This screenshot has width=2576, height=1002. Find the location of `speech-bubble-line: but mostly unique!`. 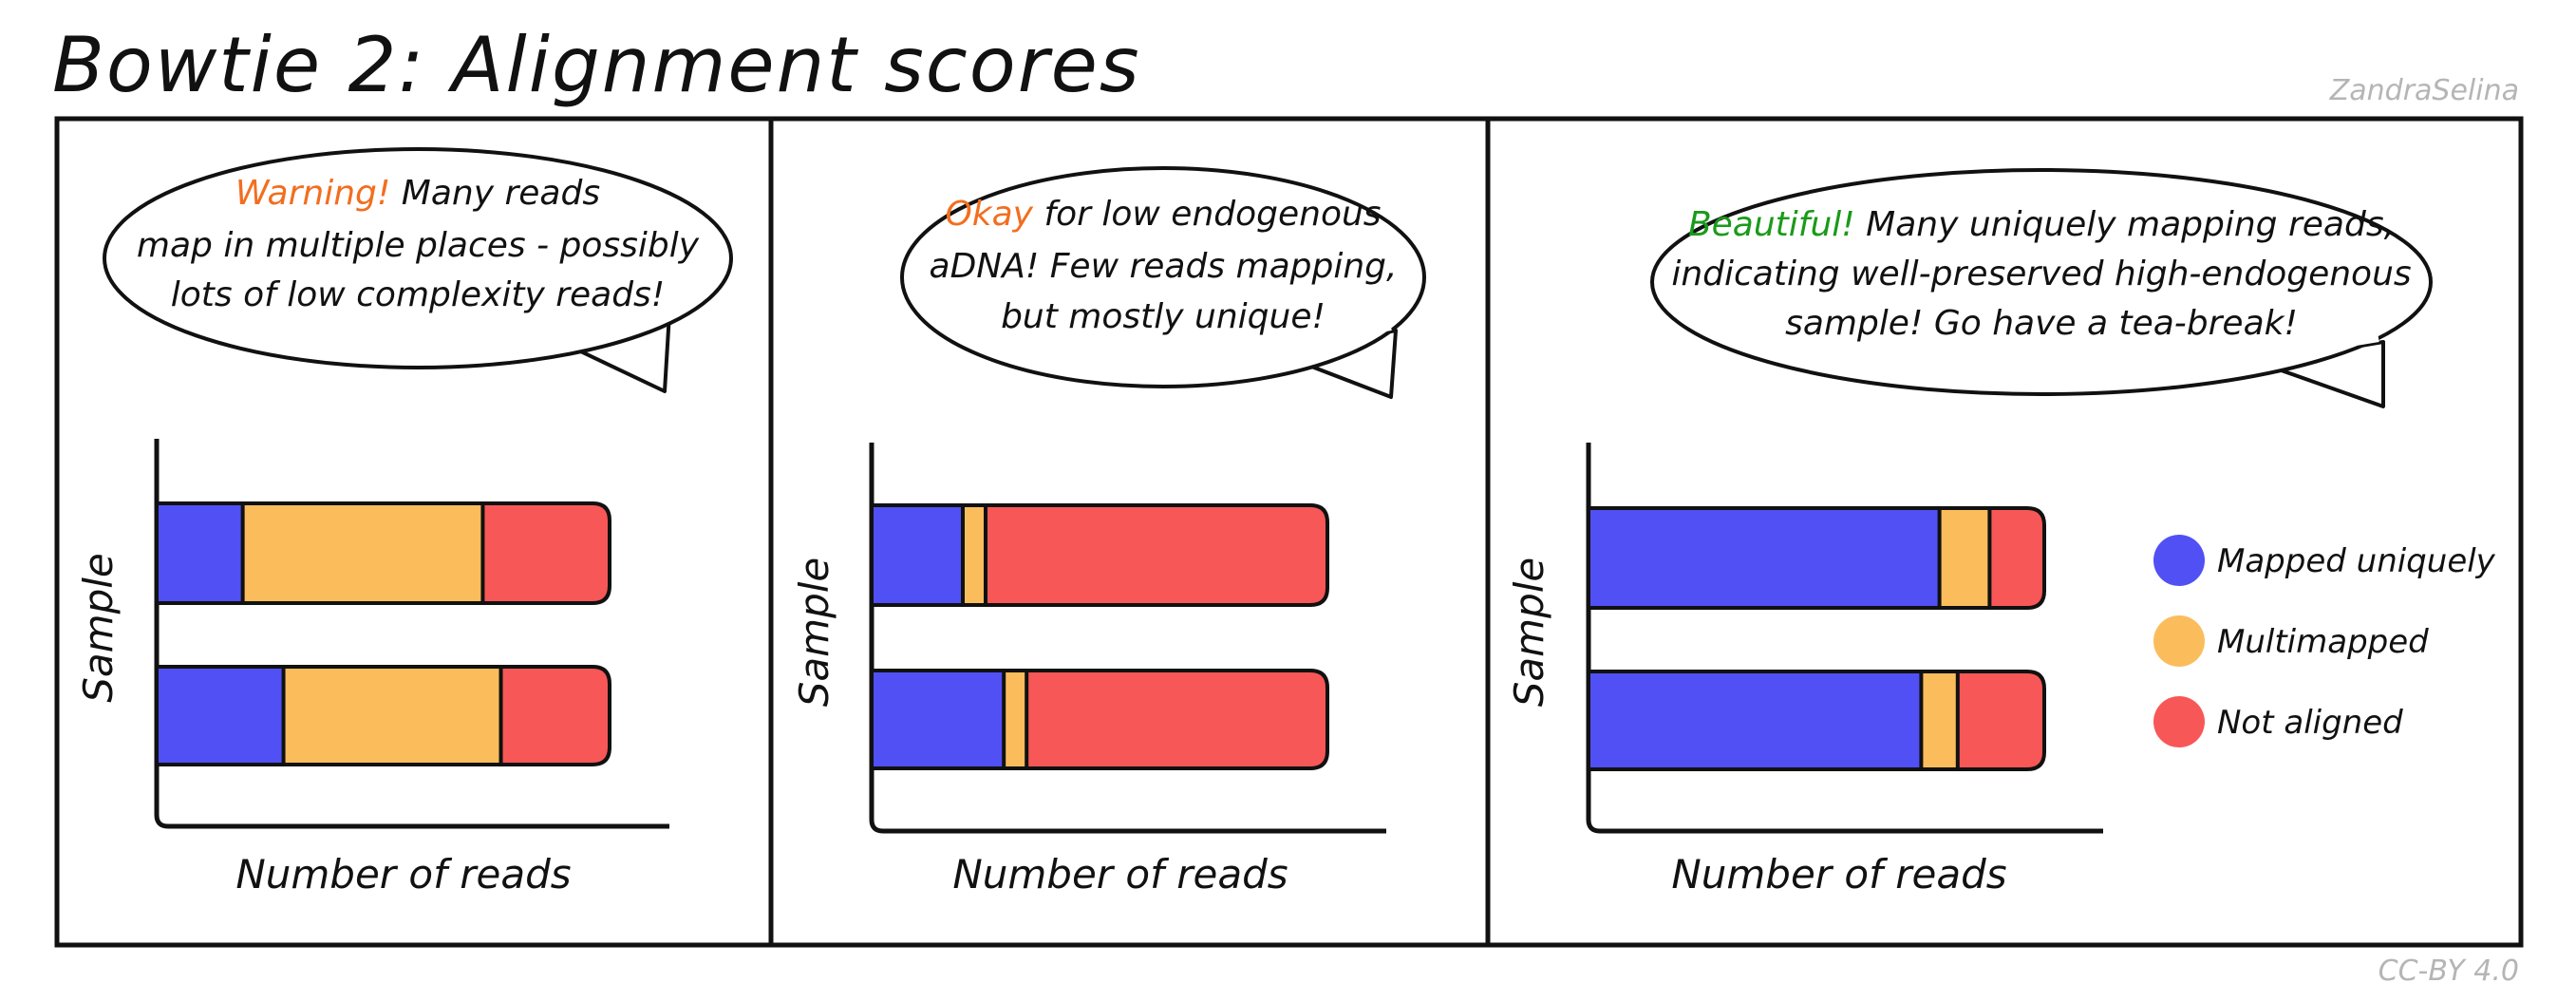

speech-bubble-line: but mostly unique! is located at coordinates (1163, 316).